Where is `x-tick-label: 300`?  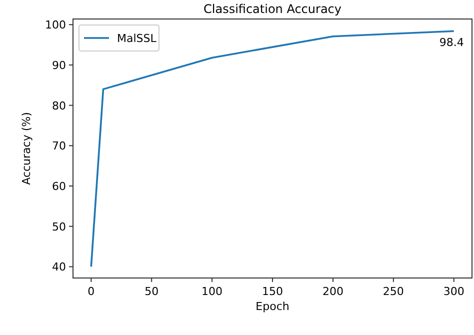
x-tick-label: 300 is located at coordinates (453, 291).